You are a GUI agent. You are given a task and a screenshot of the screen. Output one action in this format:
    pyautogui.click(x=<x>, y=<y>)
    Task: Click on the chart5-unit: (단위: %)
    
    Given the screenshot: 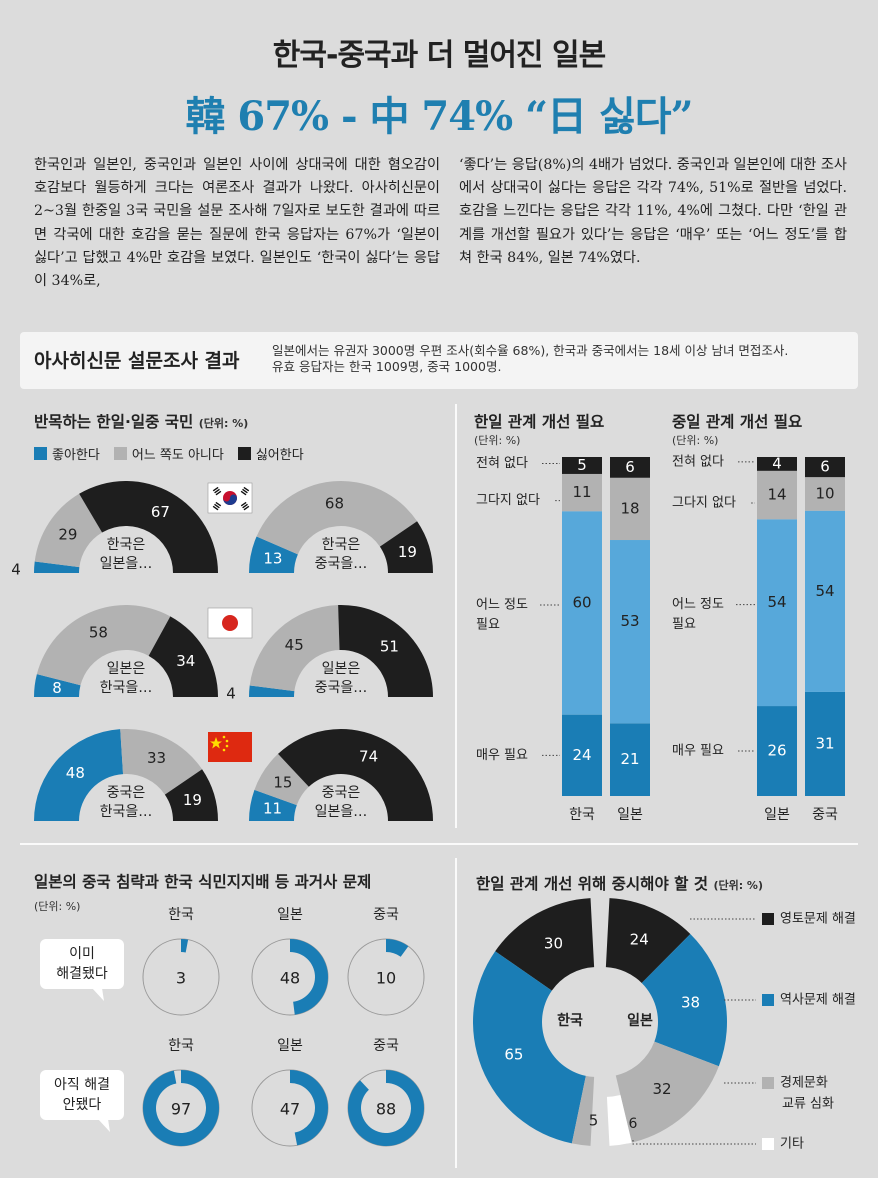 What is the action you would take?
    pyautogui.click(x=738, y=885)
    